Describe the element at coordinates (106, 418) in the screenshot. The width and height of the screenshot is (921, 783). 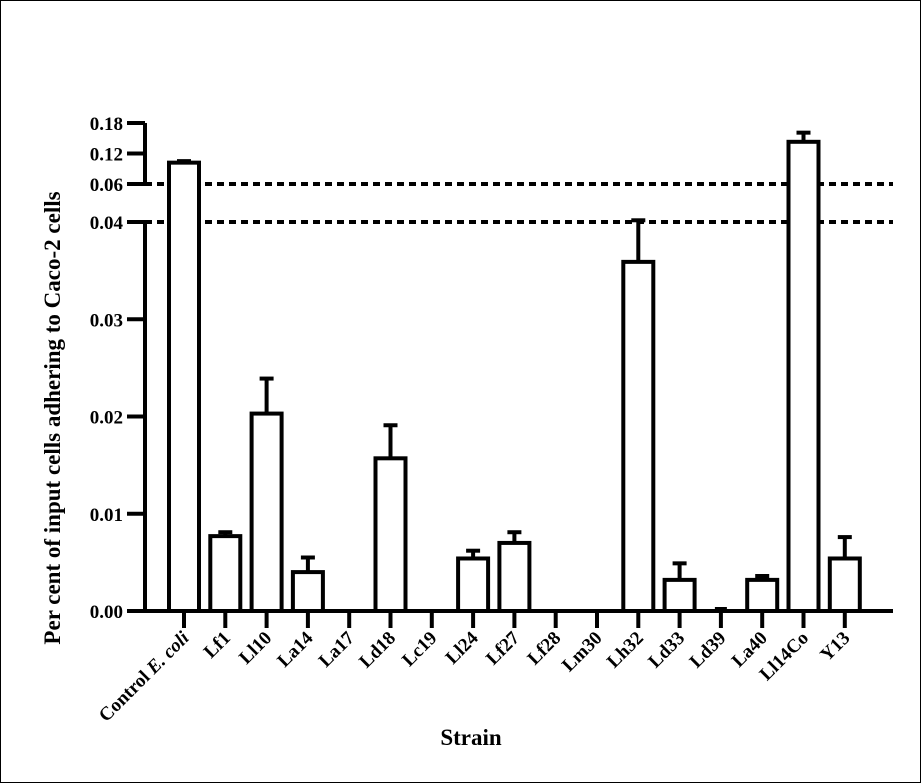
I see `y-tick-label: 0.02` at that location.